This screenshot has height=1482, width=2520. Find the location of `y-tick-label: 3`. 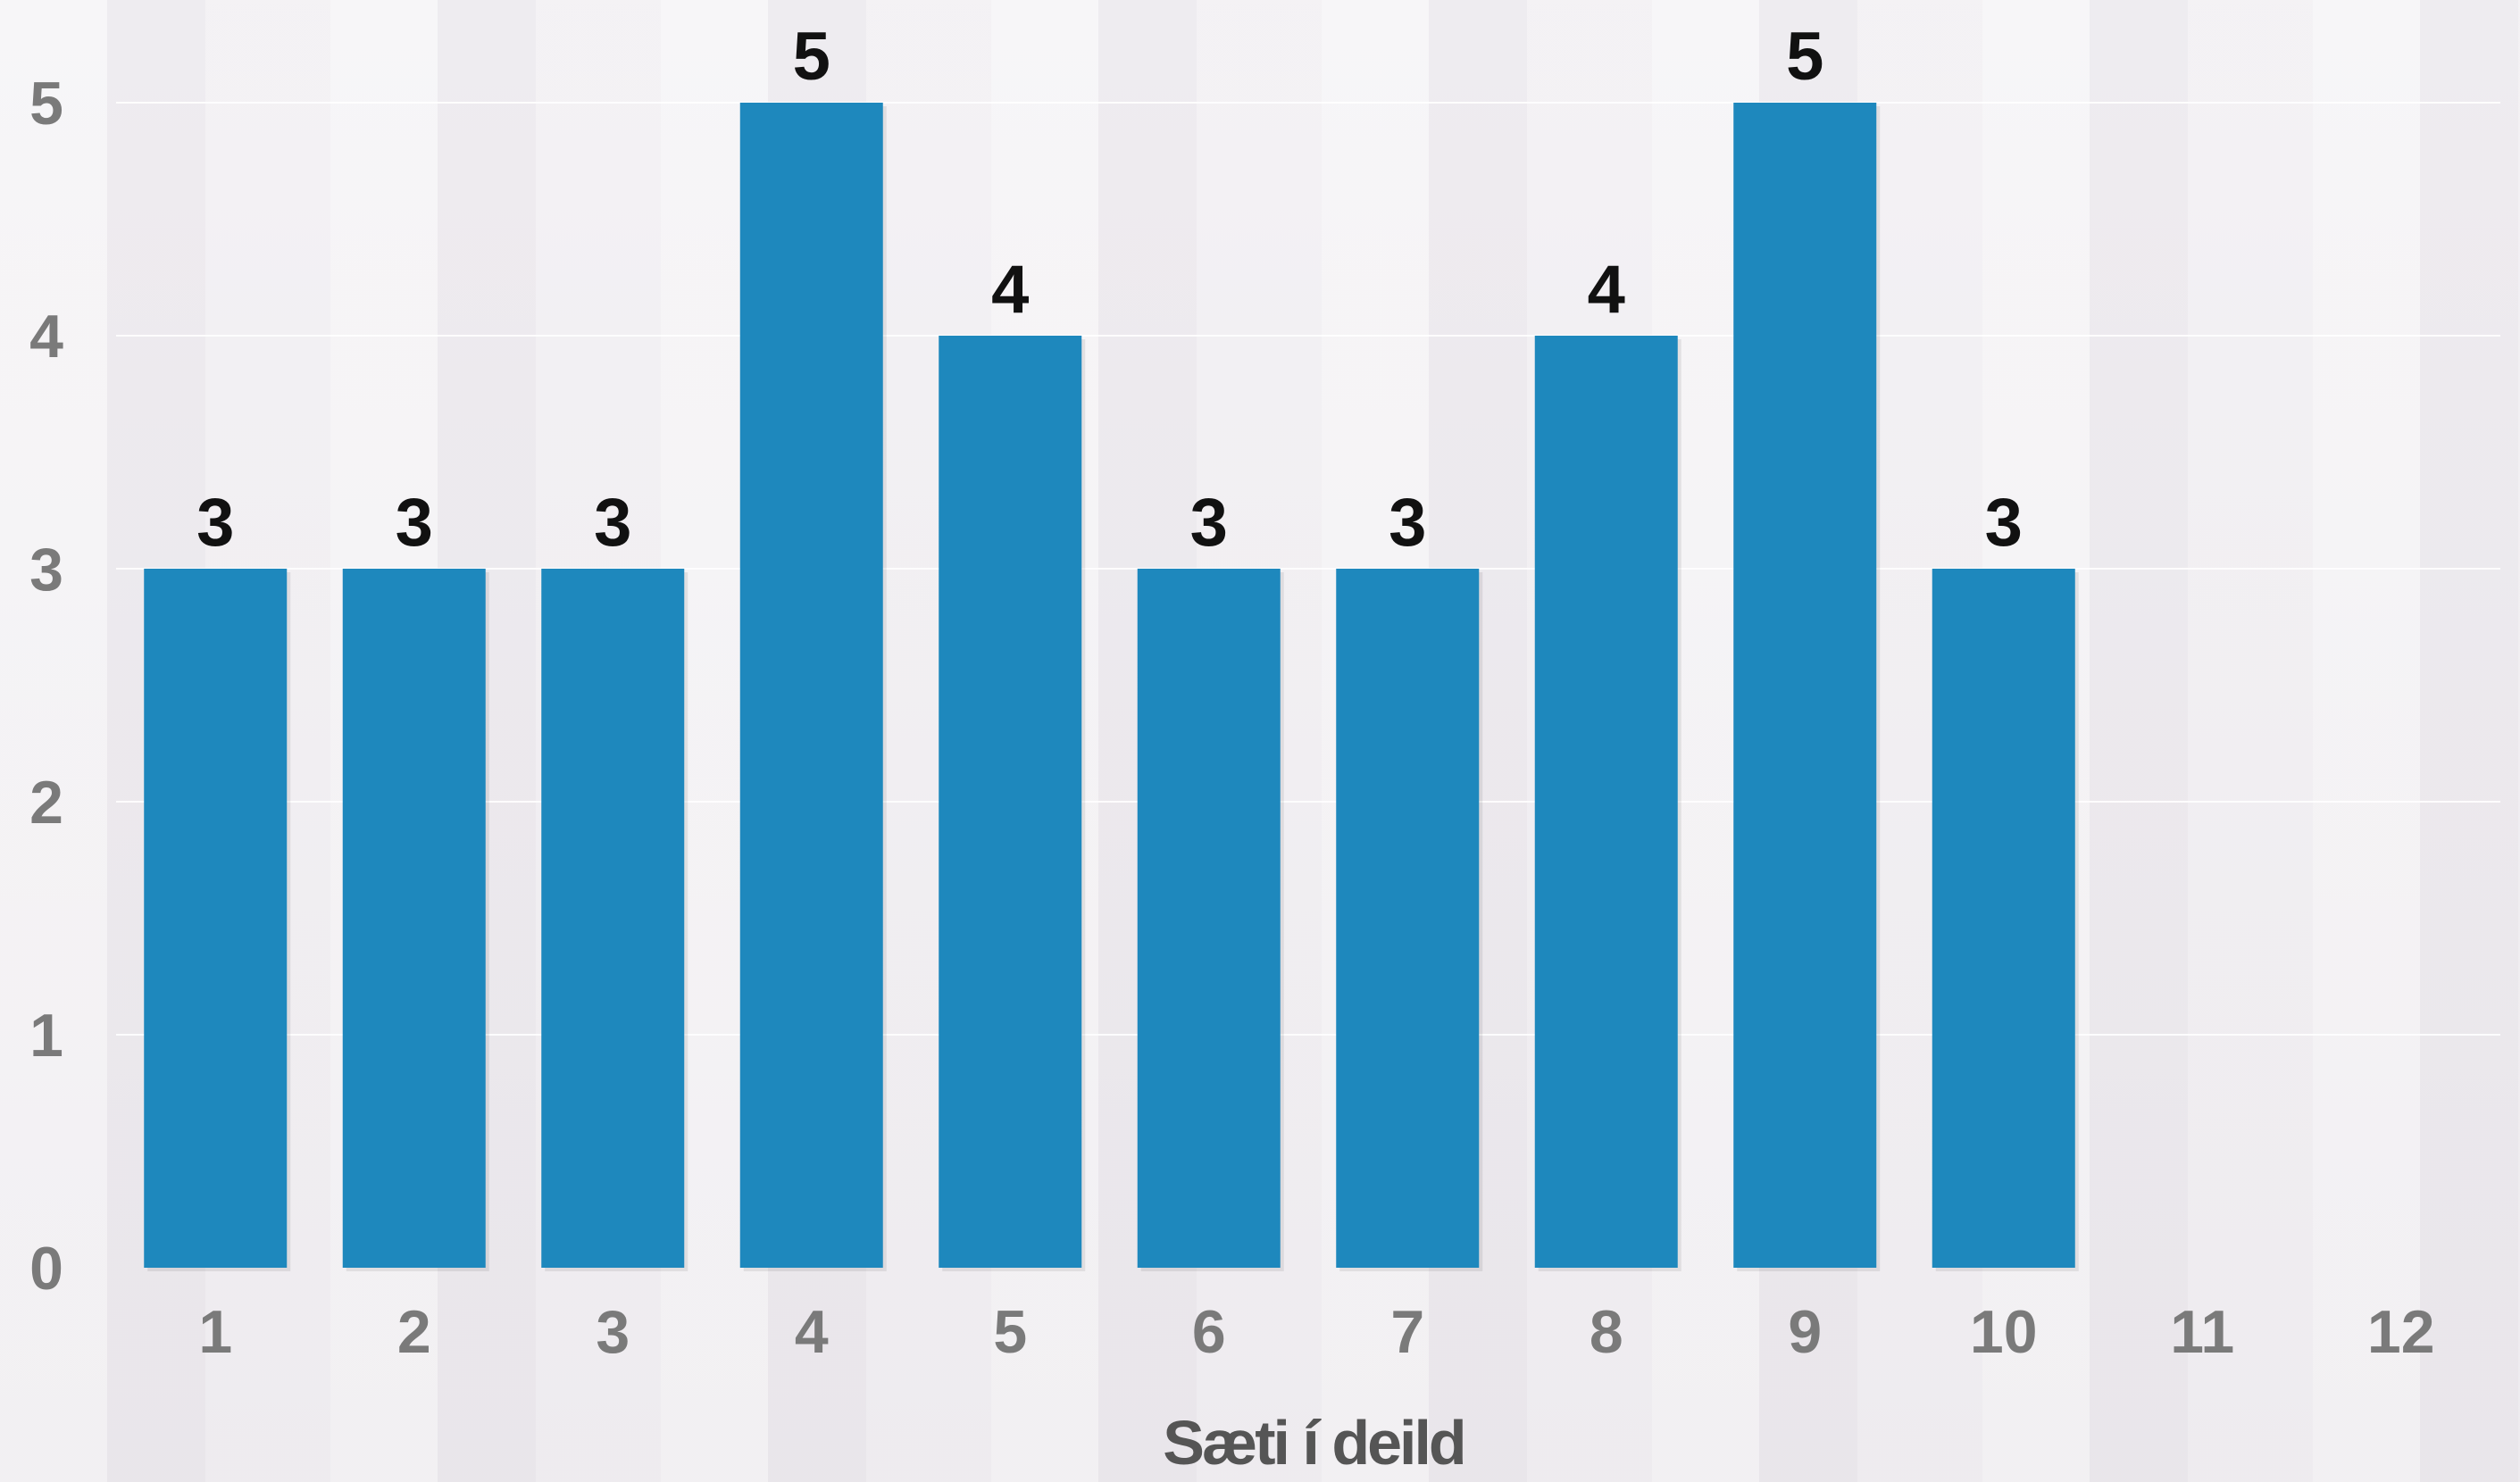

y-tick-label: 3 is located at coordinates (46, 570).